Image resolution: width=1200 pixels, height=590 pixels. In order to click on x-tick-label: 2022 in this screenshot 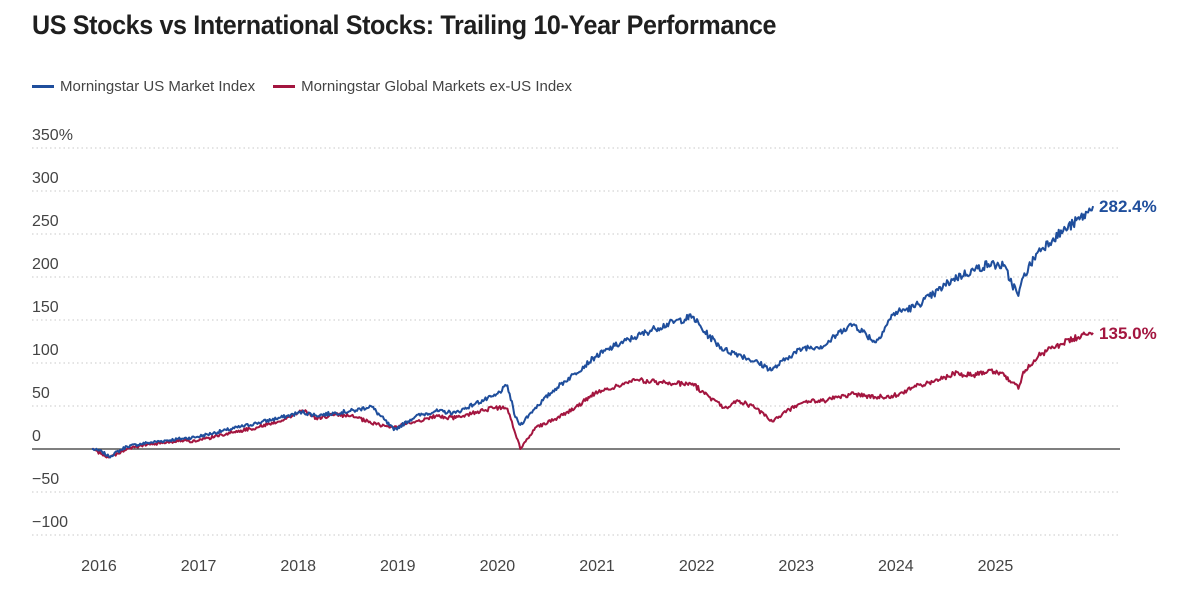, I will do `click(697, 566)`.